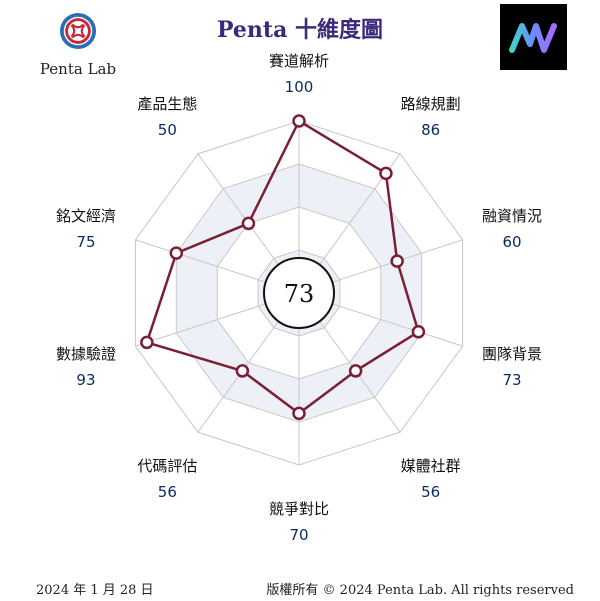 This screenshot has width=600, height=601. Describe the element at coordinates (511, 242) in the screenshot. I see `value-label: 60` at that location.